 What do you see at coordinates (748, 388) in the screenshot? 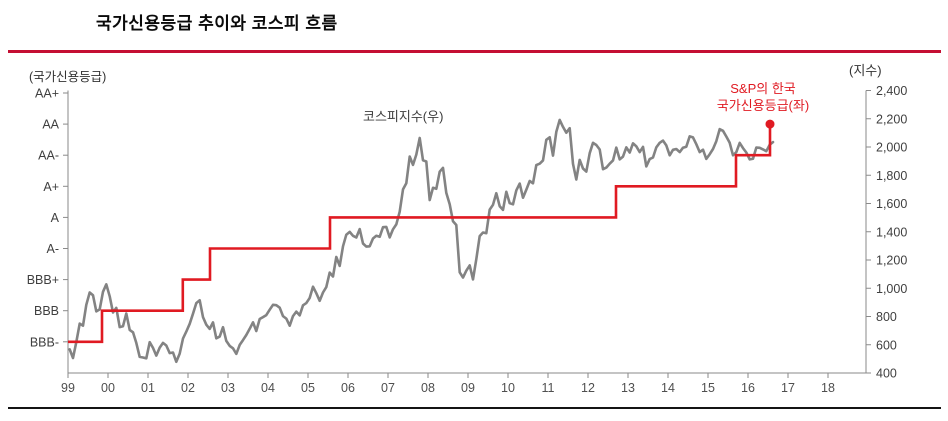
I see `x-axis-tick-label: 16` at bounding box center [748, 388].